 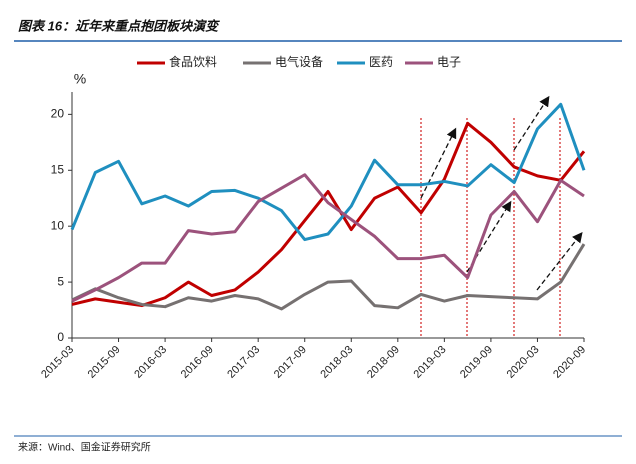 I want to click on legend-label: 电子, so click(x=449, y=62).